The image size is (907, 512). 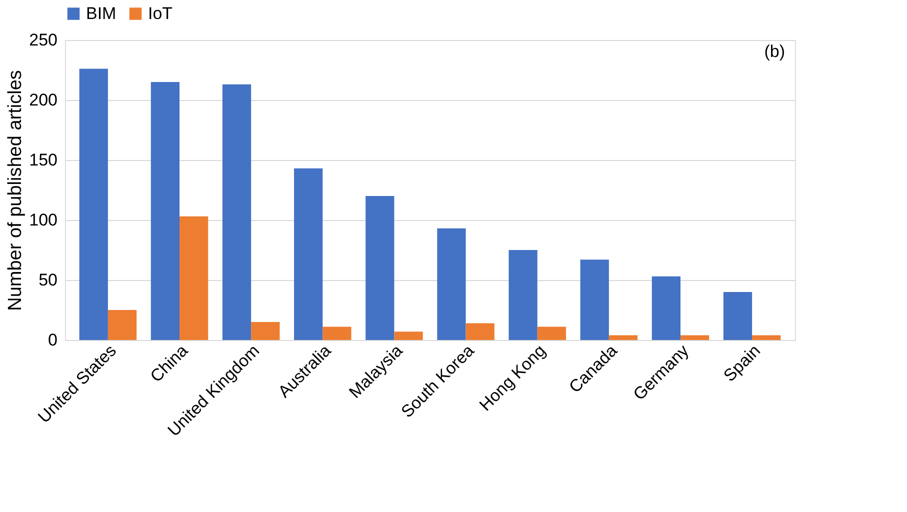 What do you see at coordinates (43, 220) in the screenshot?
I see `y-tick-label: 100` at bounding box center [43, 220].